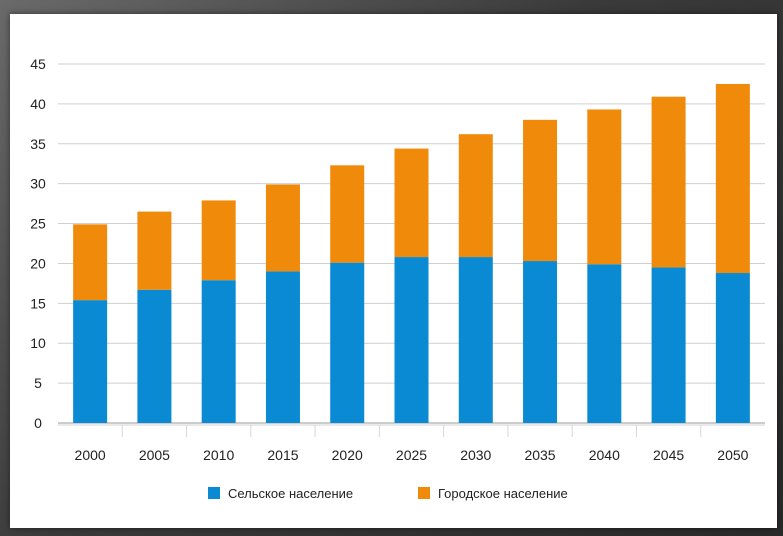 Image resolution: width=783 pixels, height=536 pixels. Describe the element at coordinates (732, 455) in the screenshot. I see `x-tick-label-2050: 2050` at that location.